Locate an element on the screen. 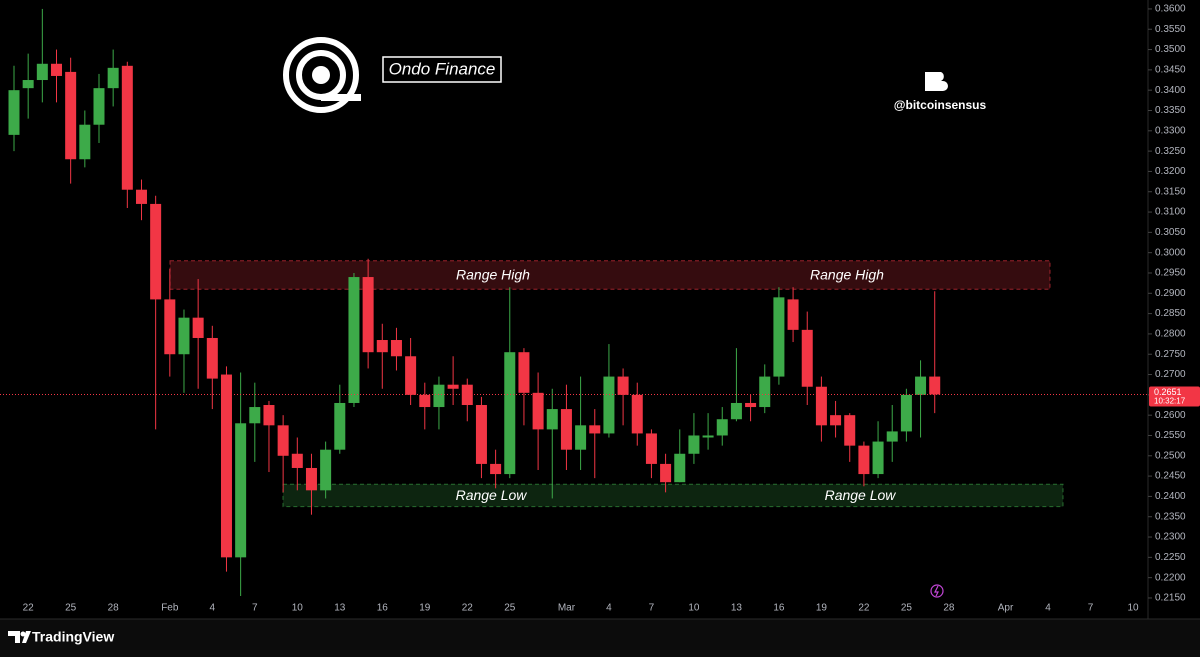 The image size is (1200, 657). y-tick-label: 0.3050 is located at coordinates (1170, 232).